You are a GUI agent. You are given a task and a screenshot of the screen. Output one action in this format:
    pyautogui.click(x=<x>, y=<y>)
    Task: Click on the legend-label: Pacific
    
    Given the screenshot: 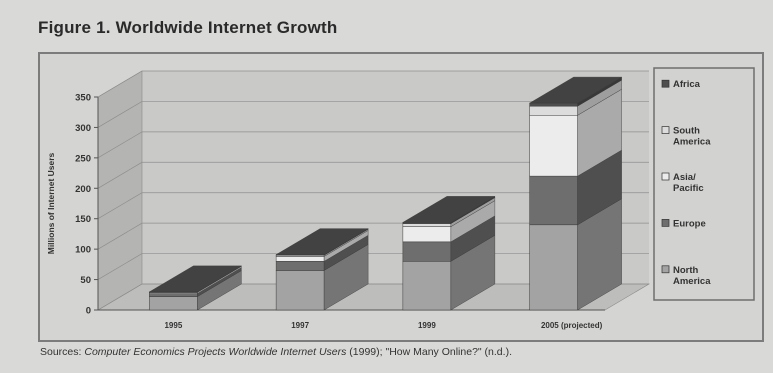 What is the action you would take?
    pyautogui.click(x=688, y=188)
    